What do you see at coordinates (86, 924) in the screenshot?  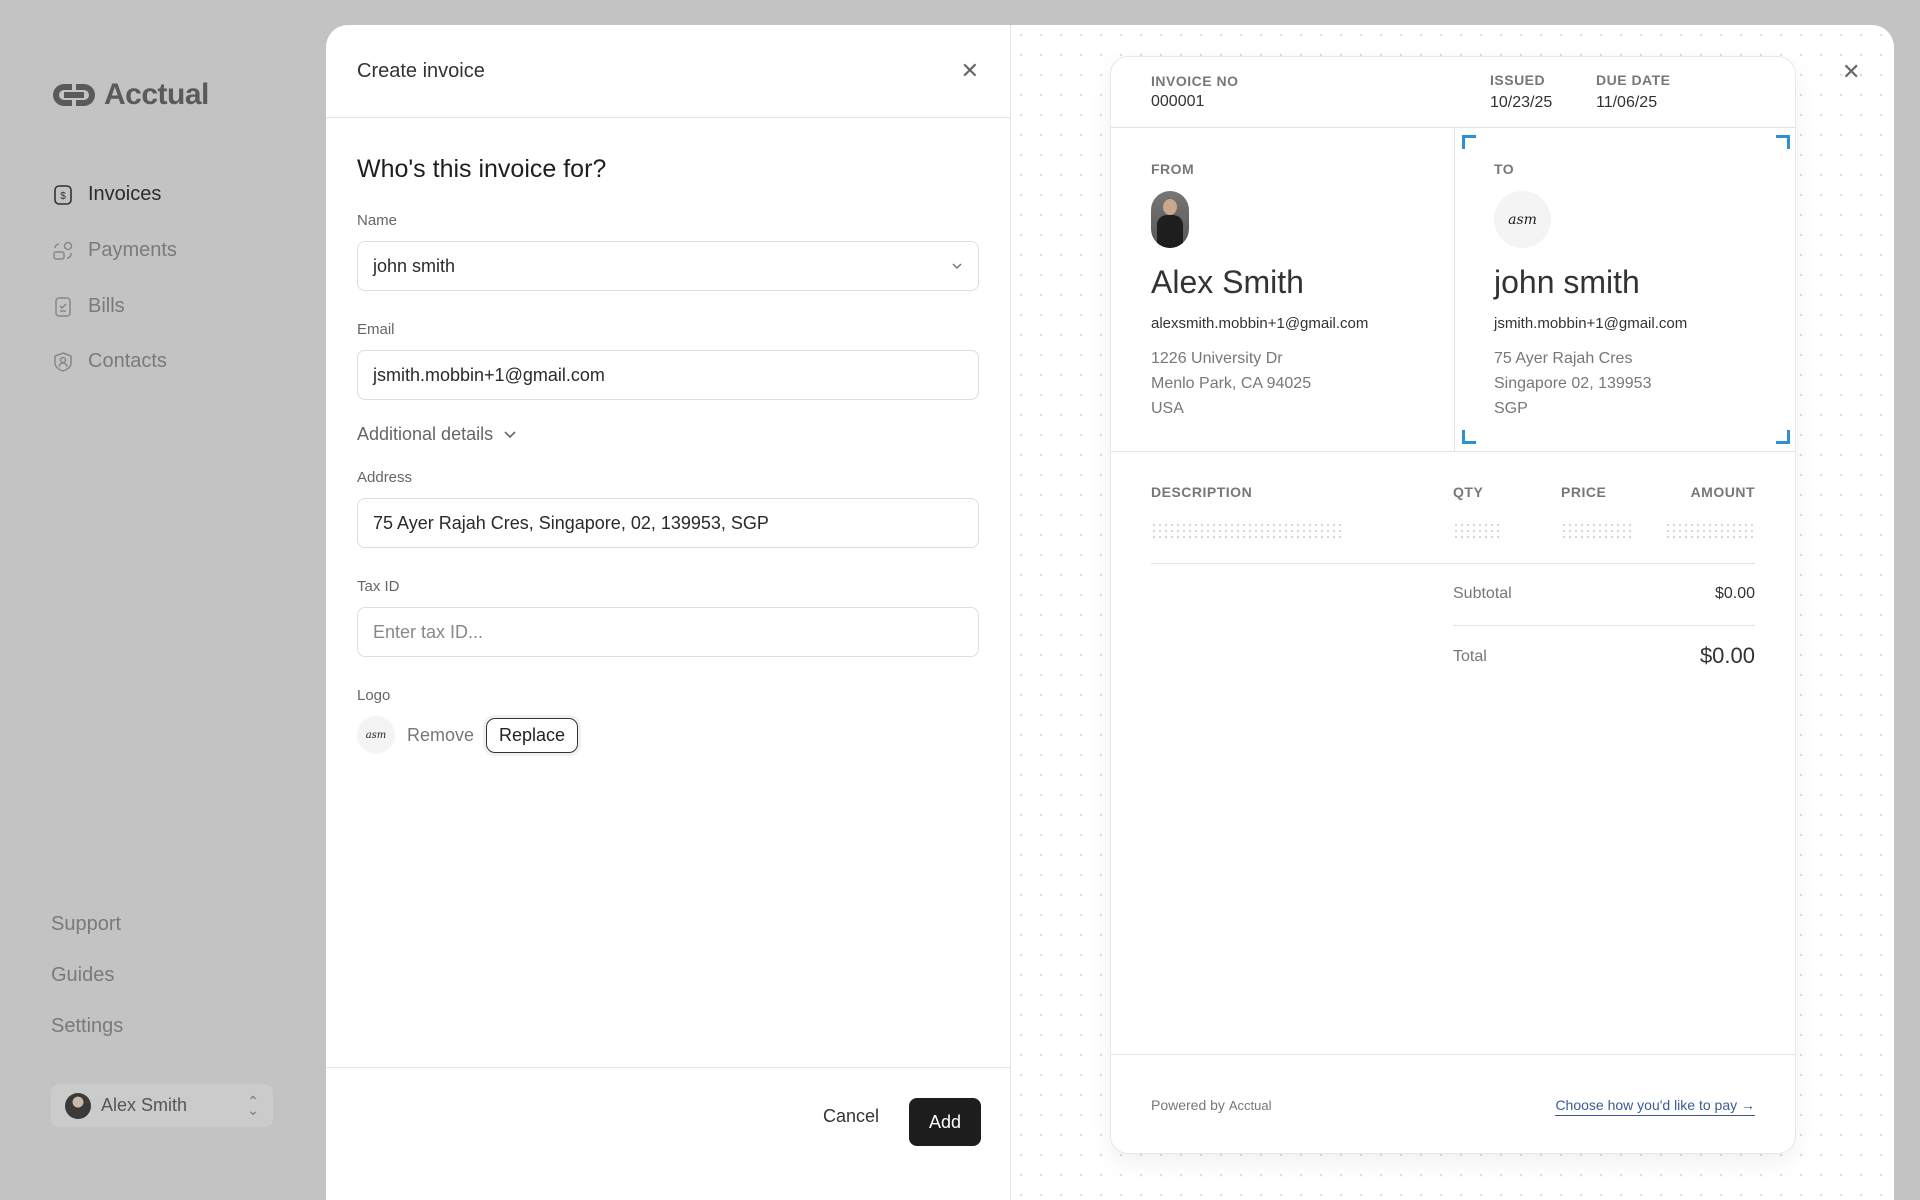 I see `support-link: Support` at bounding box center [86, 924].